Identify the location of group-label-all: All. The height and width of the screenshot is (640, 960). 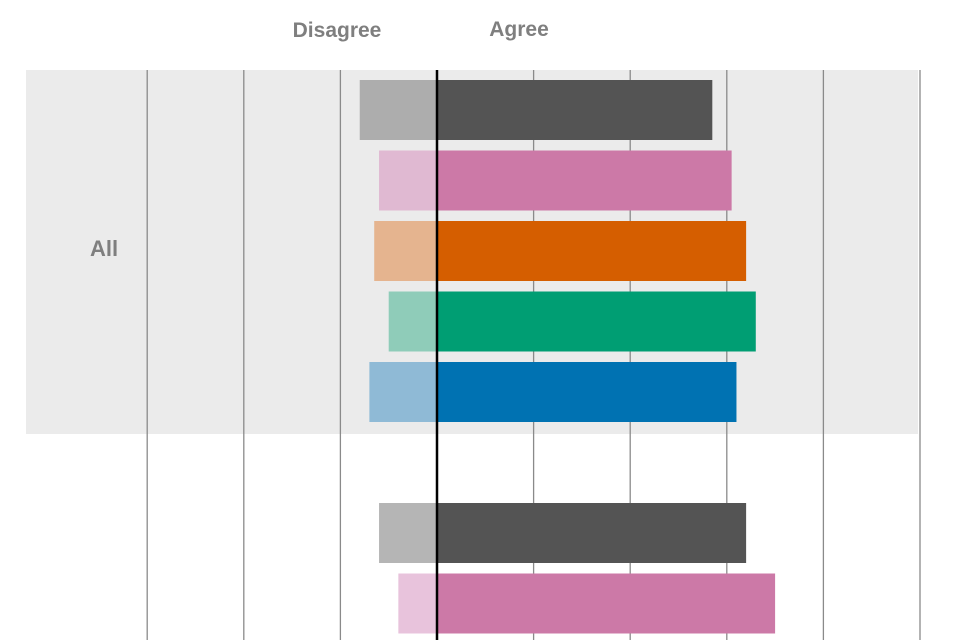
(104, 248).